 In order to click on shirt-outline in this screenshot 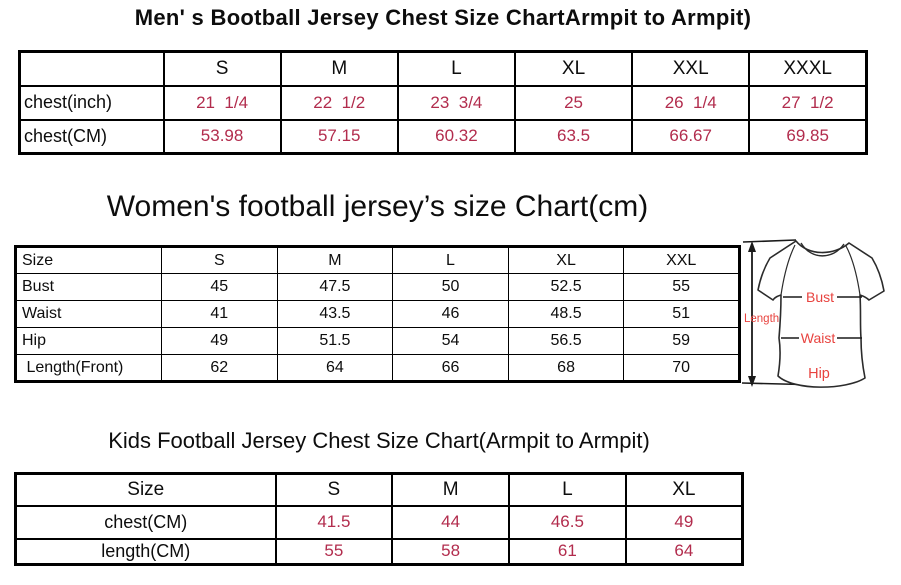, I will do `click(821, 314)`.